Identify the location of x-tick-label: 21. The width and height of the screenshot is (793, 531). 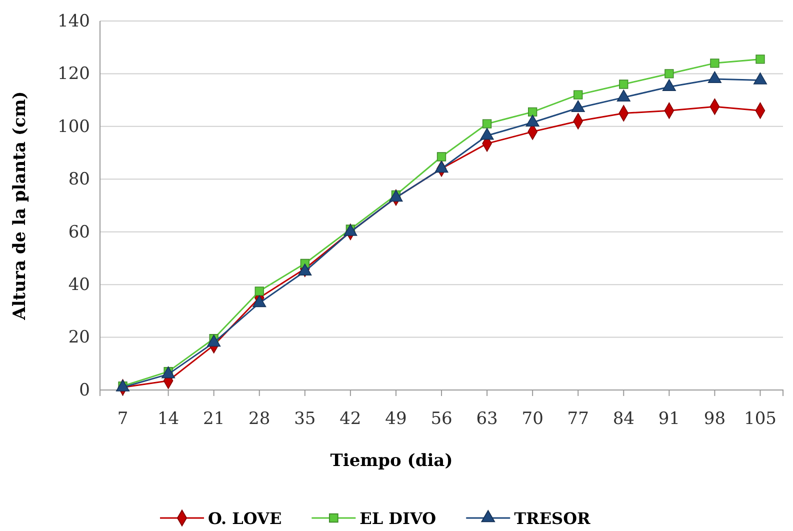
(214, 419).